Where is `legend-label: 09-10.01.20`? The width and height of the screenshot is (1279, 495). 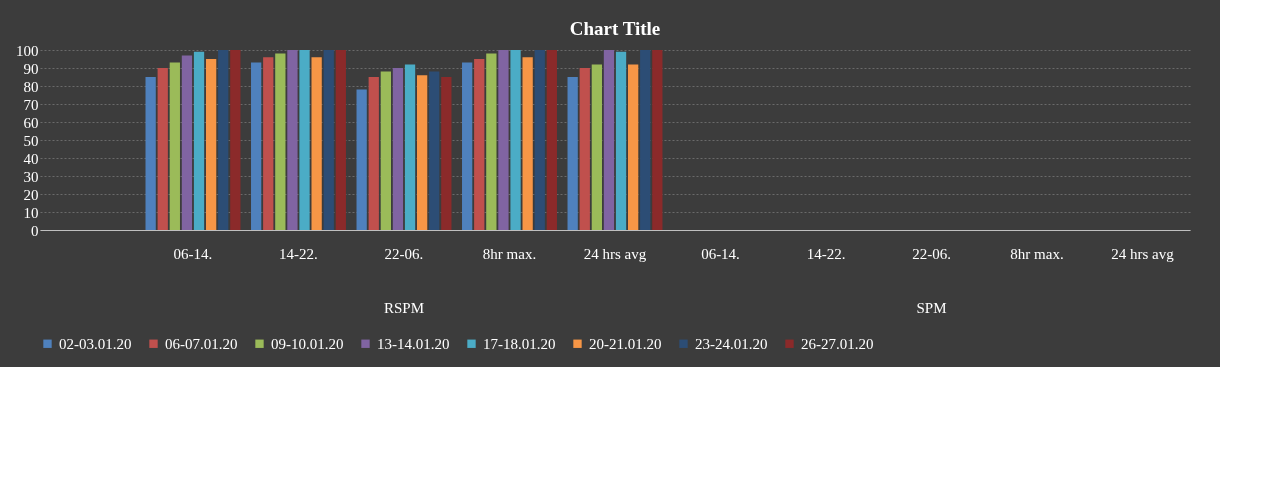
legend-label: 09-10.01.20 is located at coordinates (307, 343).